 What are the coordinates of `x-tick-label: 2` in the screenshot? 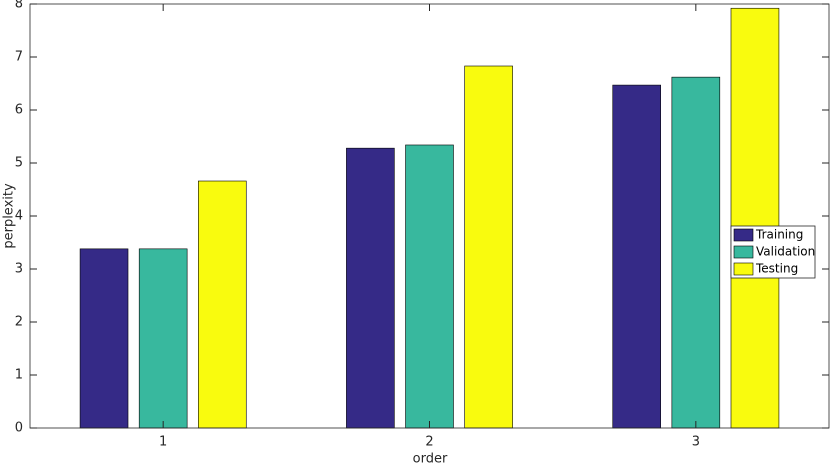 It's located at (429, 442).